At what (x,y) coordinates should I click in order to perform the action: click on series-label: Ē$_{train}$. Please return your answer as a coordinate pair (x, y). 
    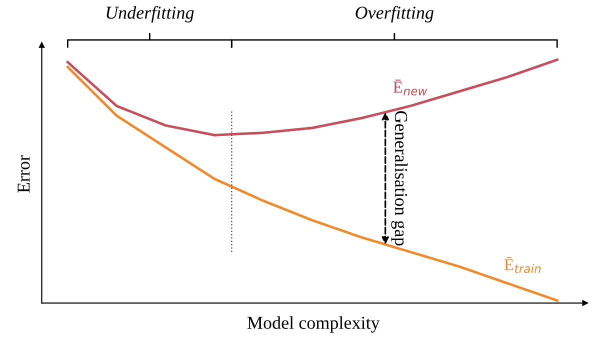
    Looking at the image, I should click on (522, 265).